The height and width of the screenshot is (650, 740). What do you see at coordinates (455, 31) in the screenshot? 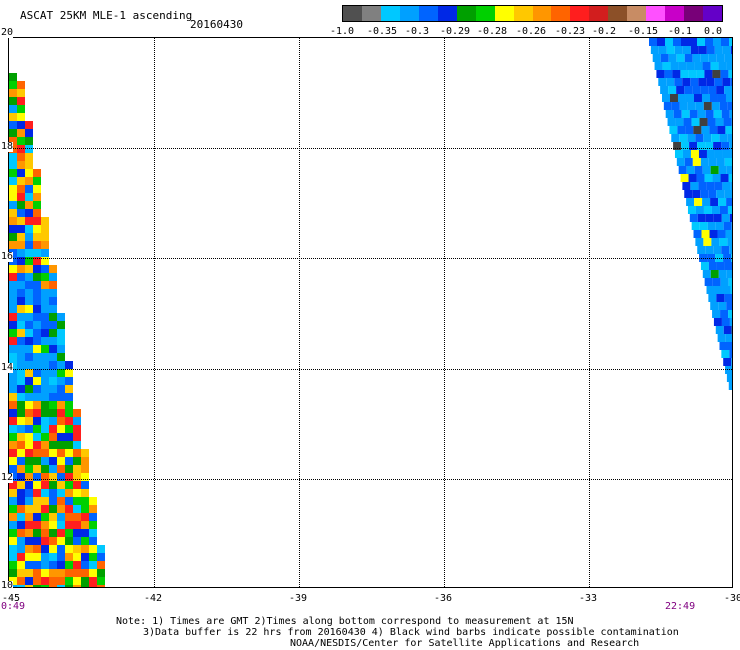
I see `colorbar-label: -0.29` at bounding box center [455, 31].